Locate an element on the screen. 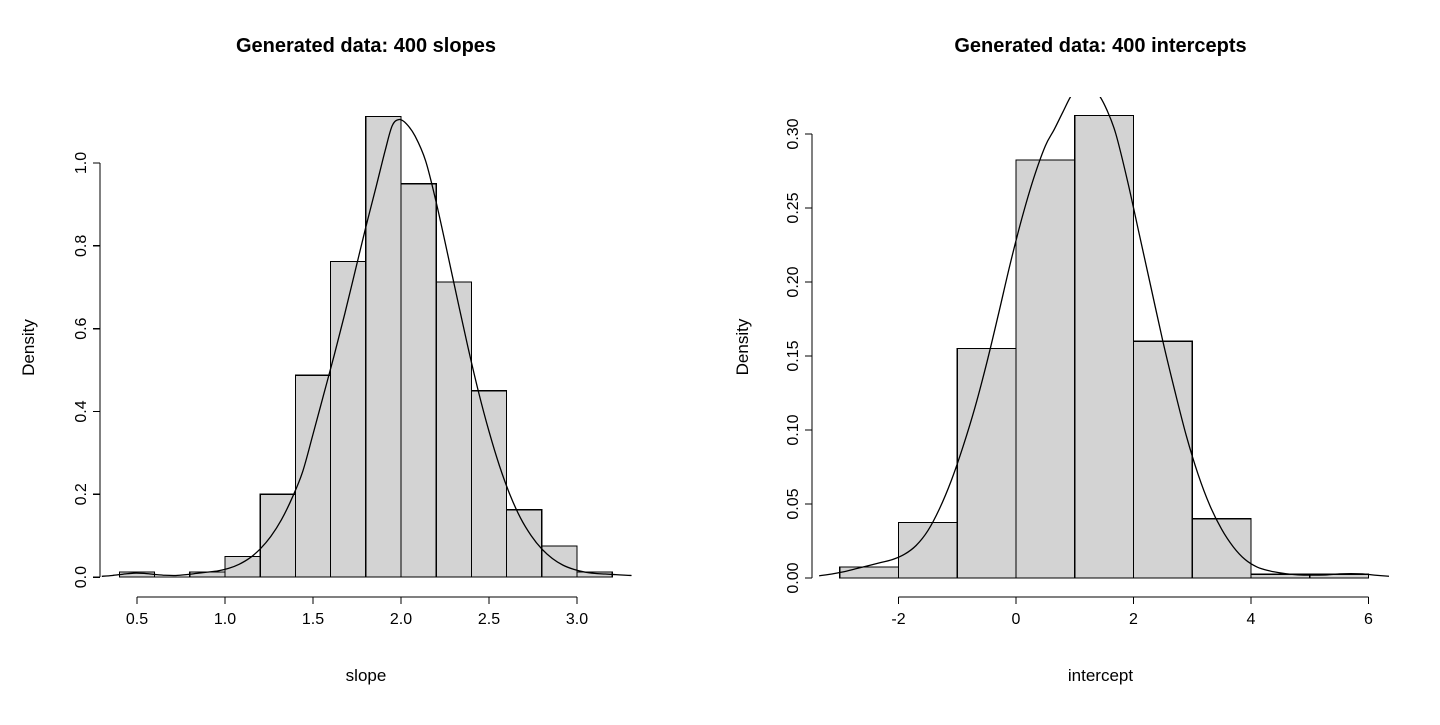 The height and width of the screenshot is (725, 1440). x-axis-title: intercept is located at coordinates (1100, 675).